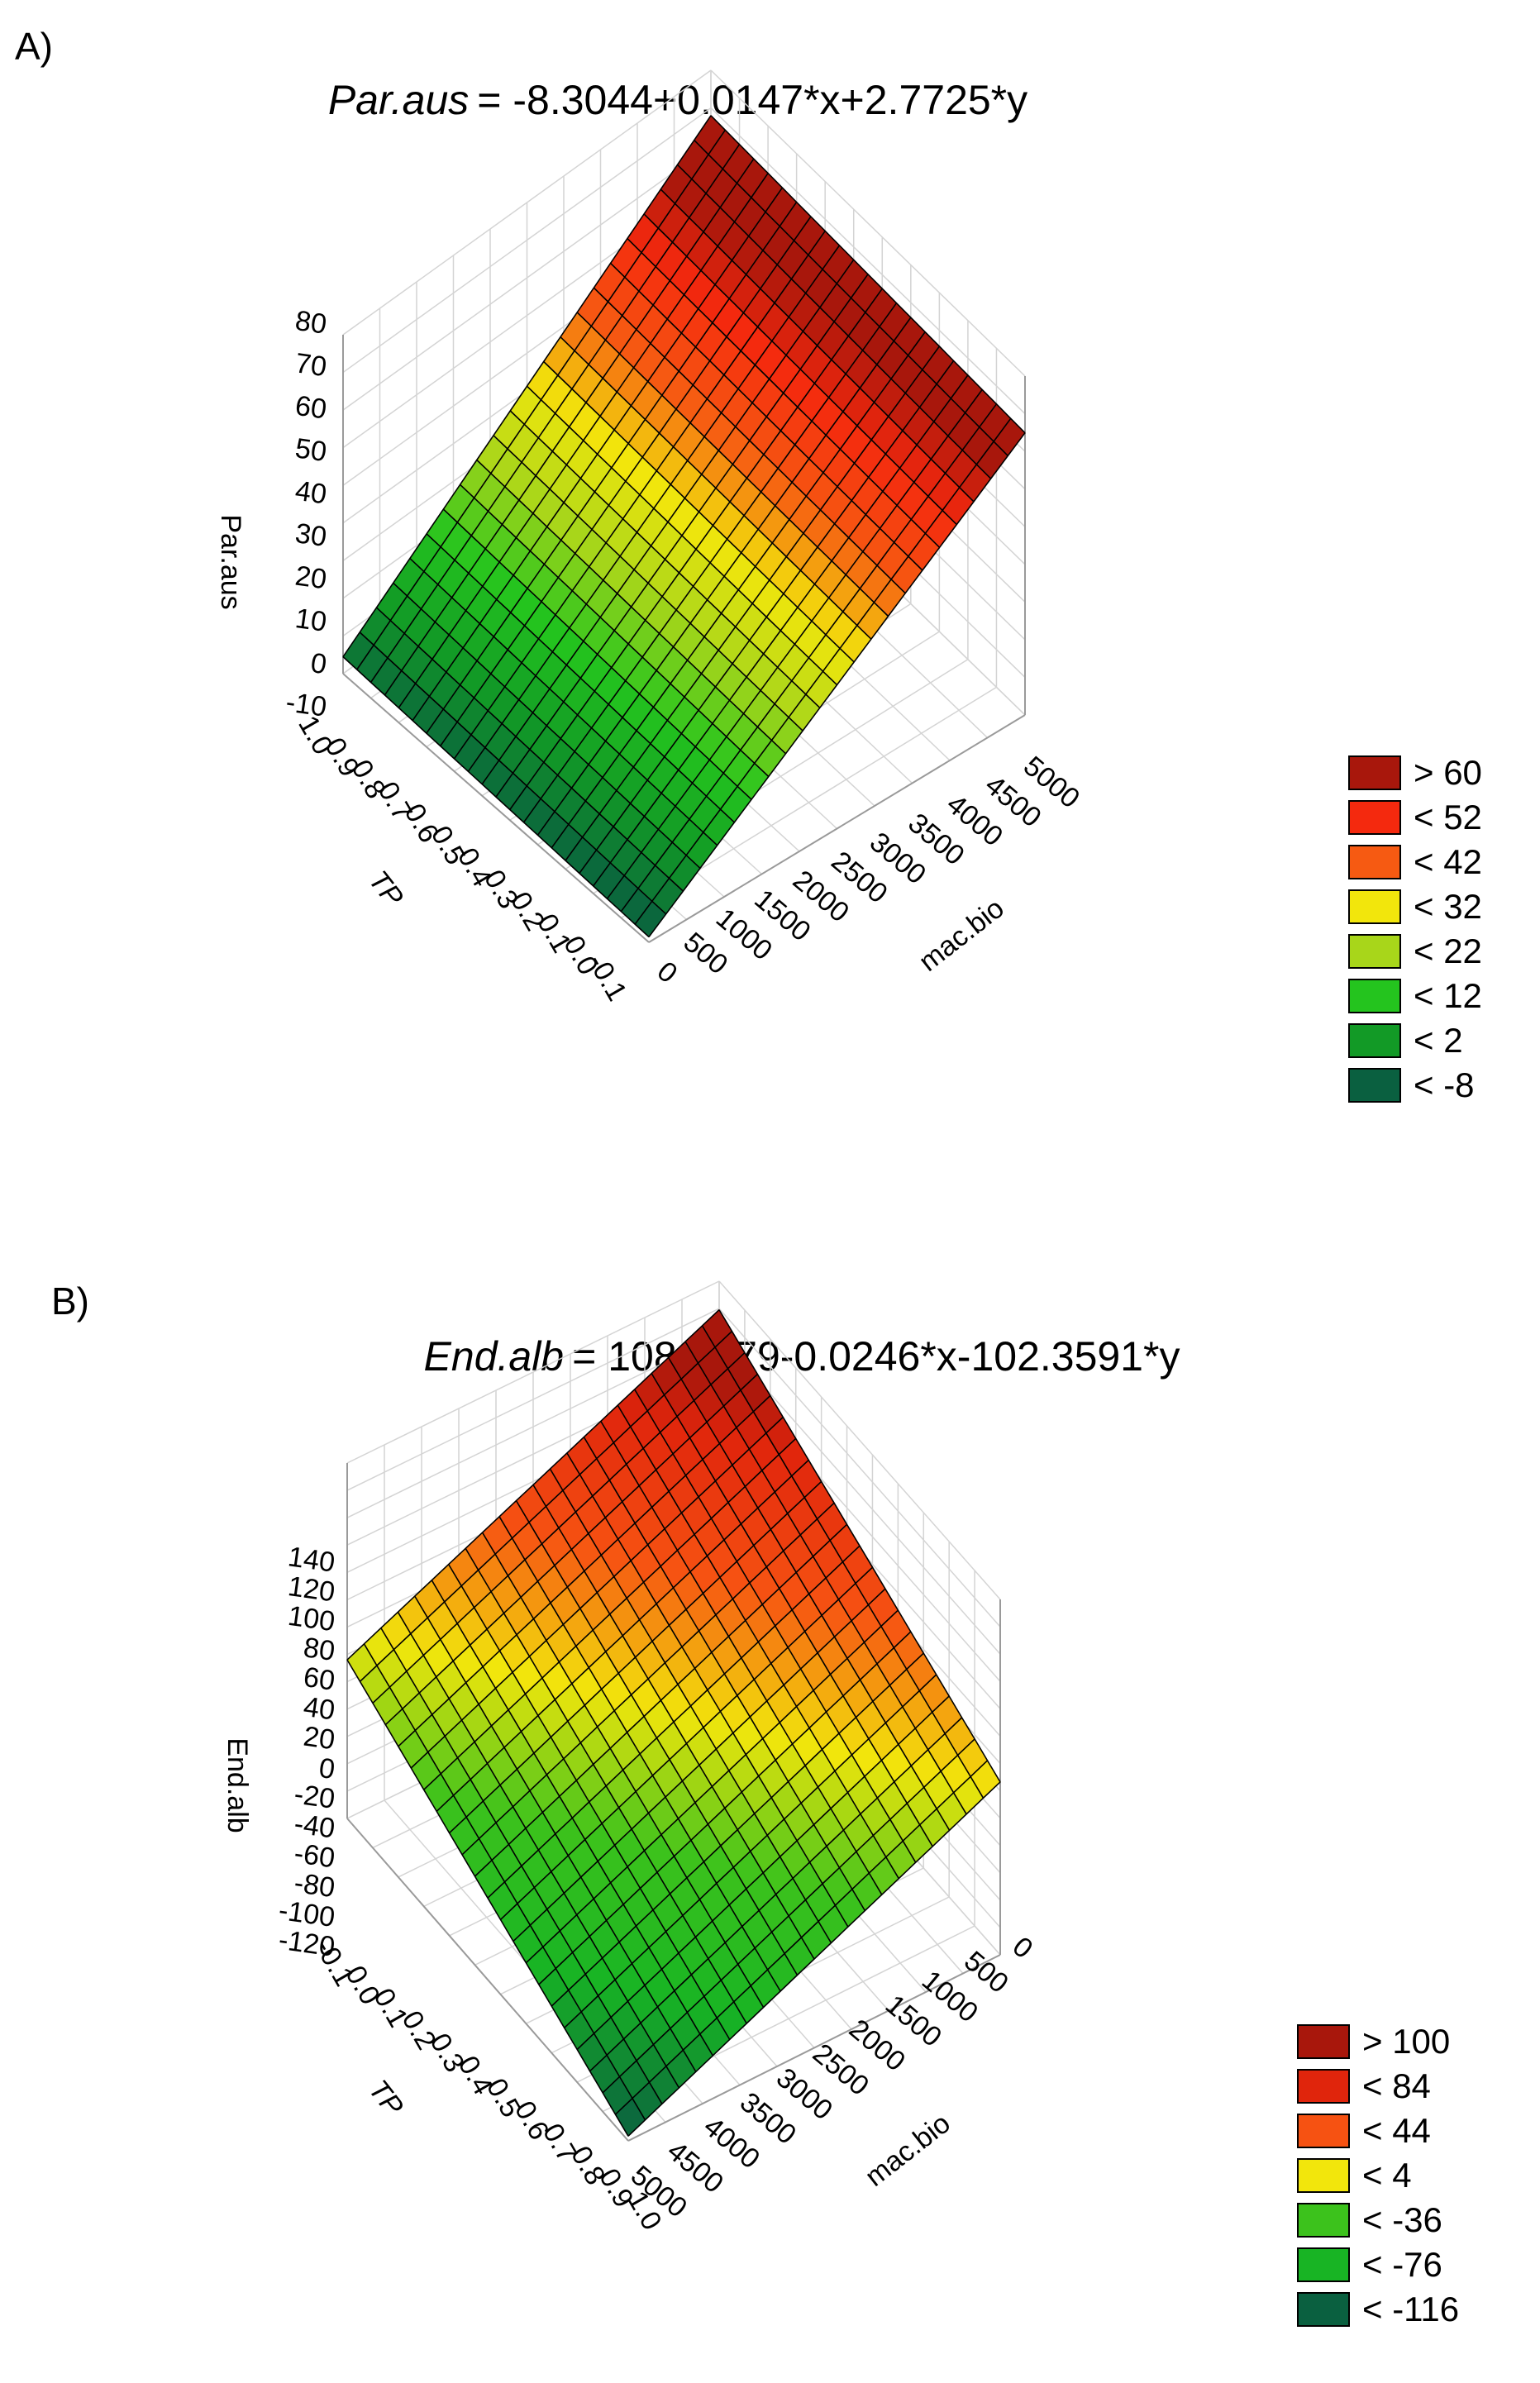 The image size is (1540, 2383). Describe the element at coordinates (315, 1826) in the screenshot. I see `z-tick-label: -40` at that location.